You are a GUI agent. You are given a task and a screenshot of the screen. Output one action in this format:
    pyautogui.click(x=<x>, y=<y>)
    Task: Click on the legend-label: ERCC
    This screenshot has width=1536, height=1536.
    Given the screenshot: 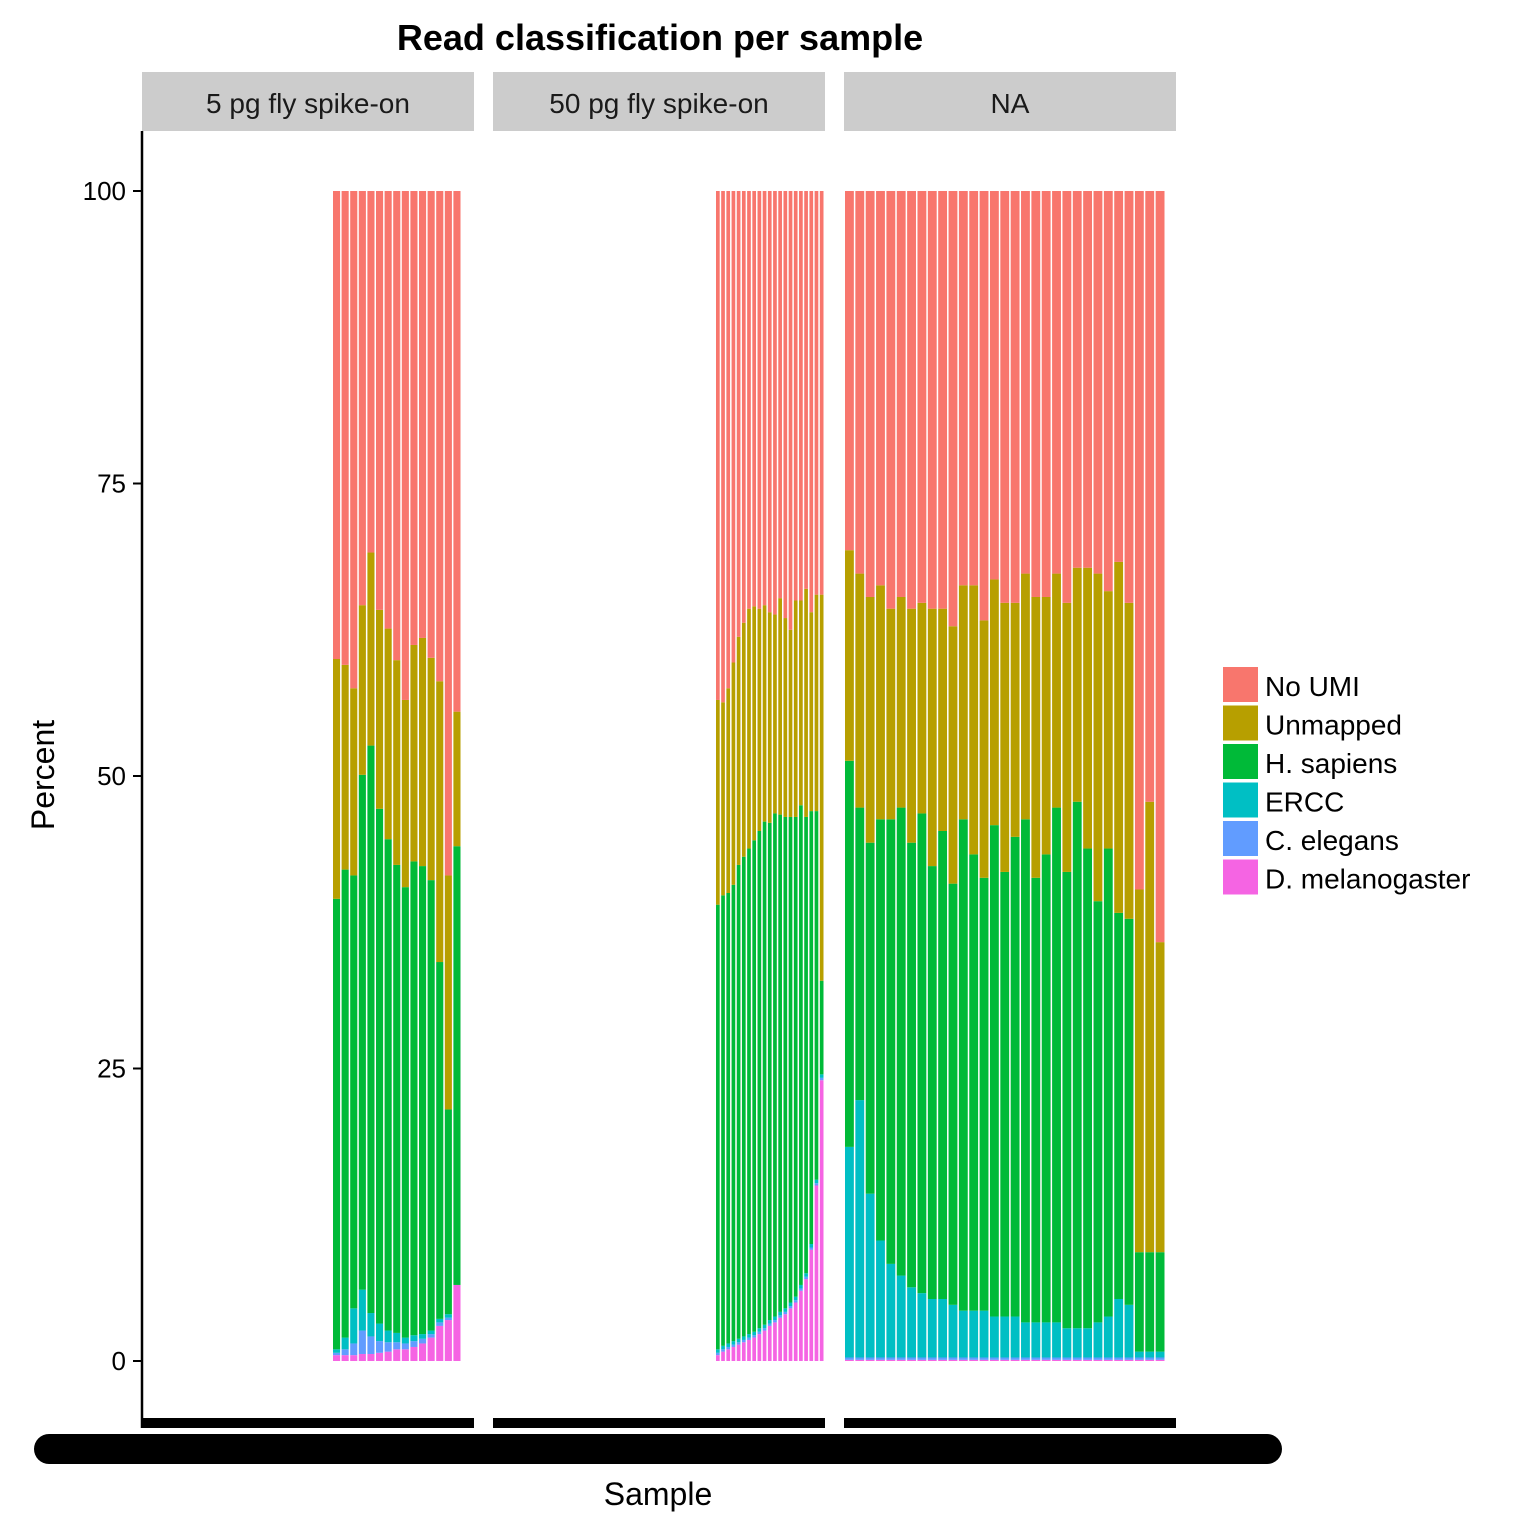 What is the action you would take?
    pyautogui.click(x=1304, y=802)
    